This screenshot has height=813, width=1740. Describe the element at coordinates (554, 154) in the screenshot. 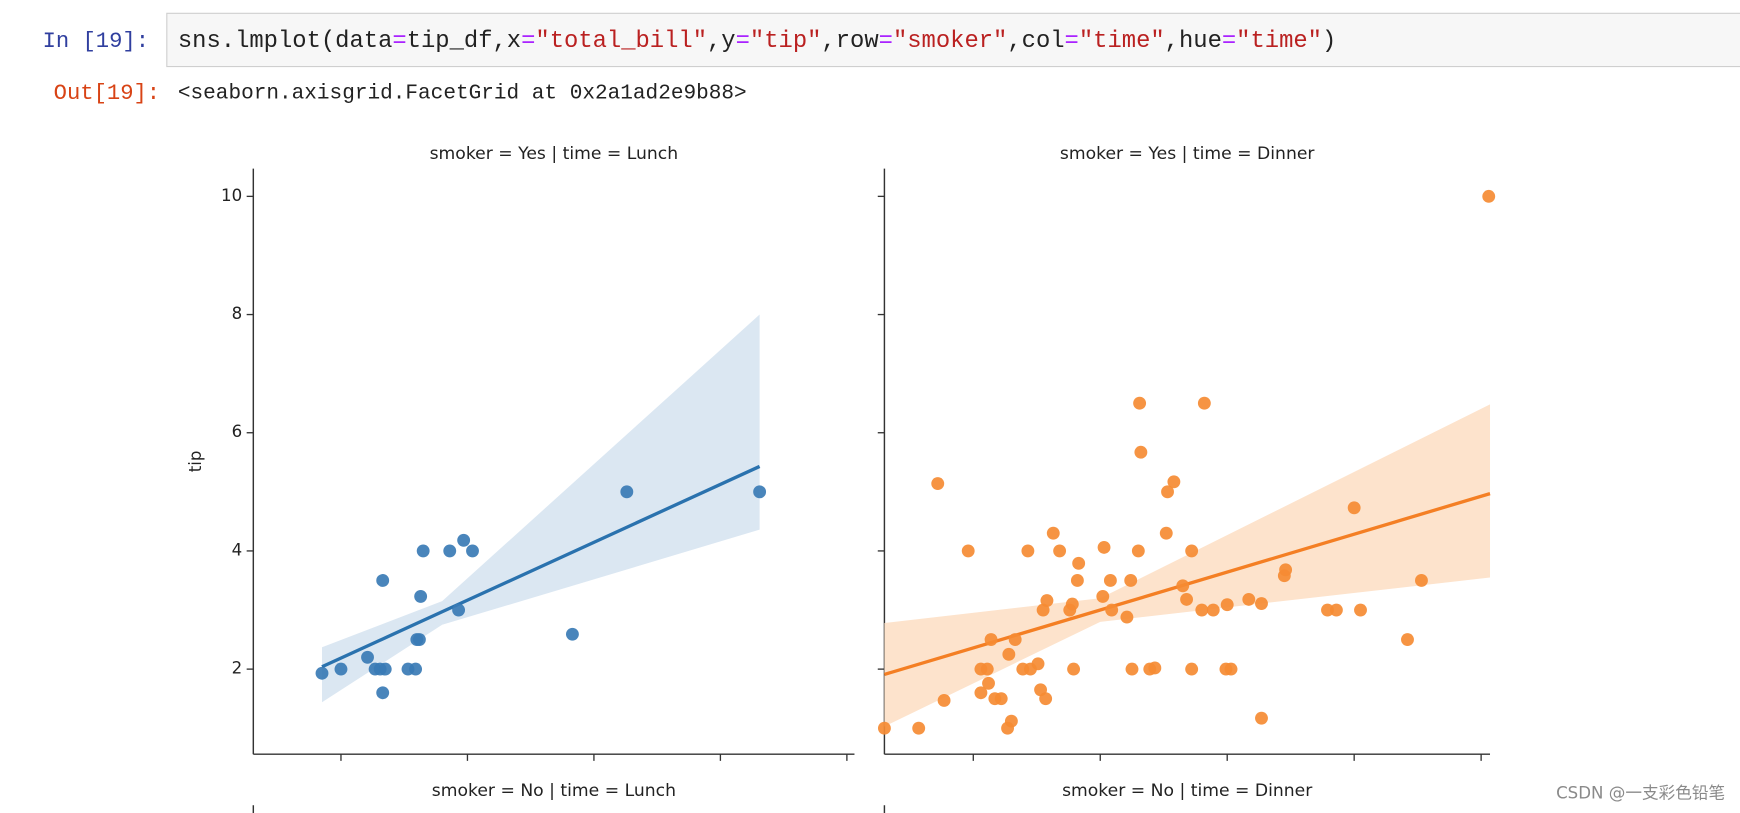

I see `facet-title: smoker = Yes | time = Lunch` at that location.